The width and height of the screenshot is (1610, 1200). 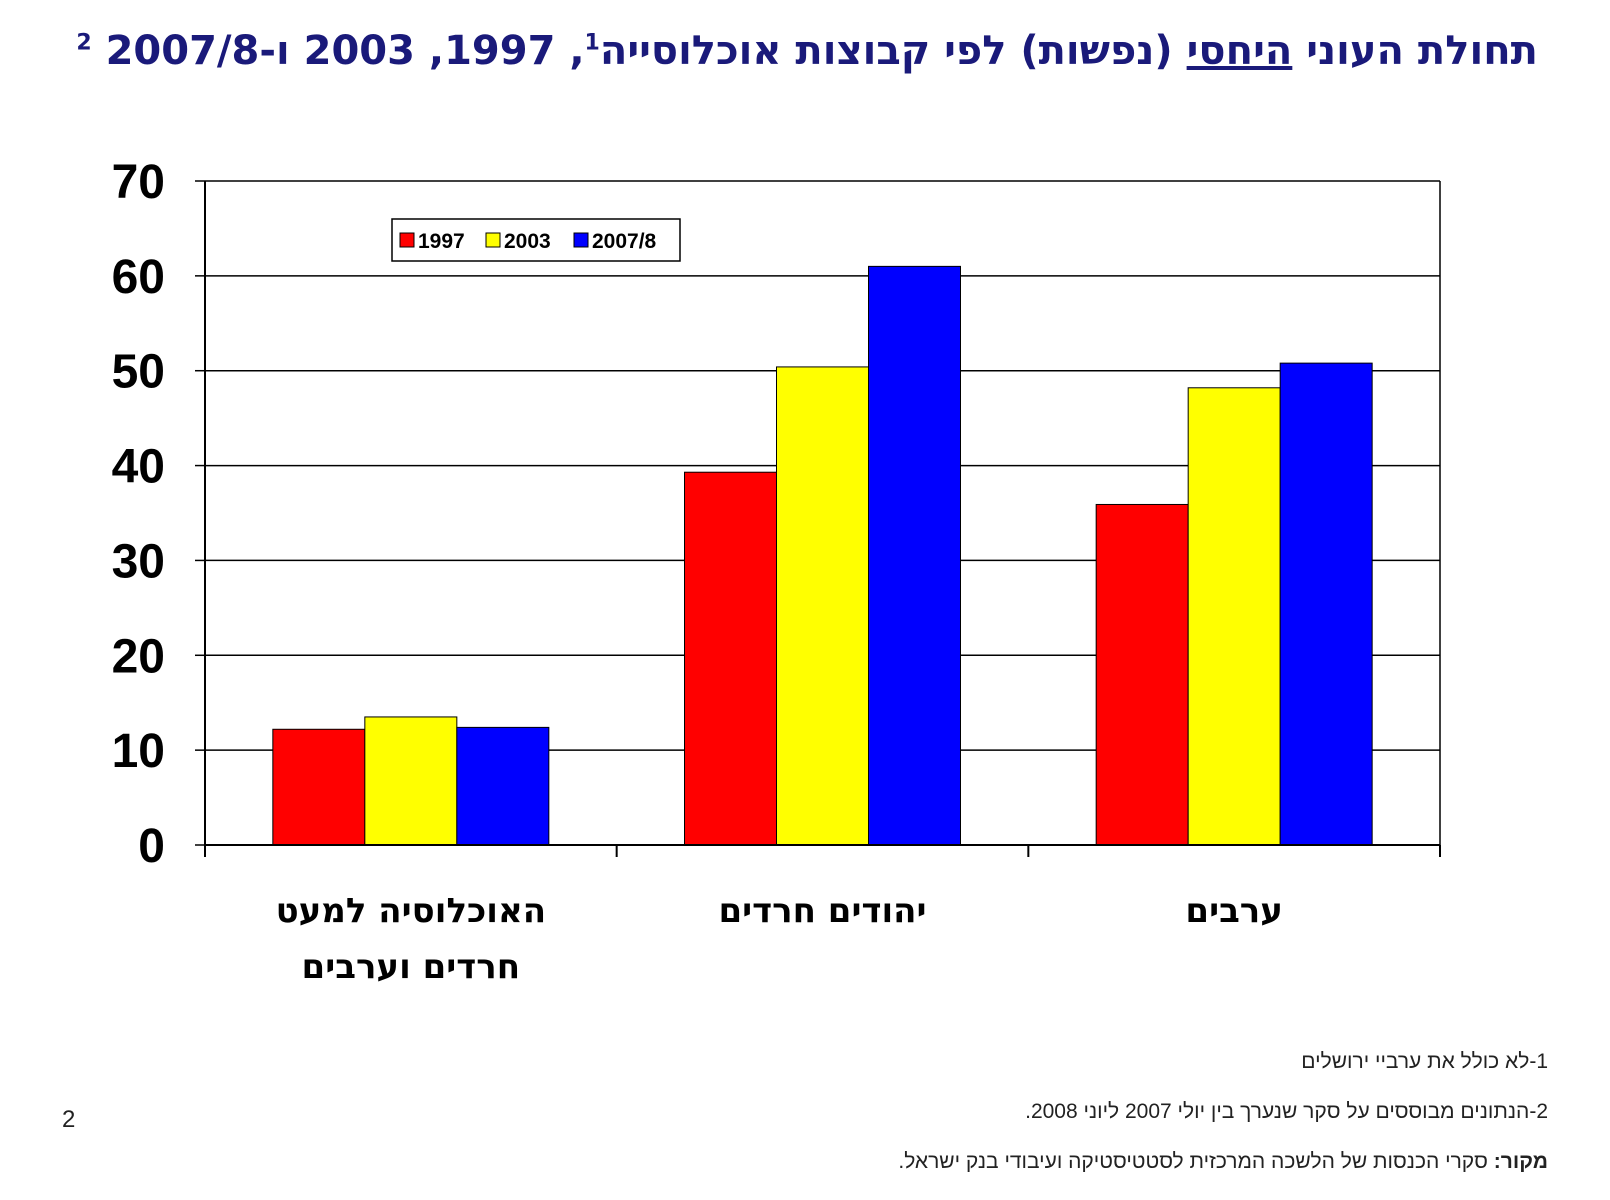 What do you see at coordinates (138, 656) in the screenshot?
I see `y-tick-label: 20` at bounding box center [138, 656].